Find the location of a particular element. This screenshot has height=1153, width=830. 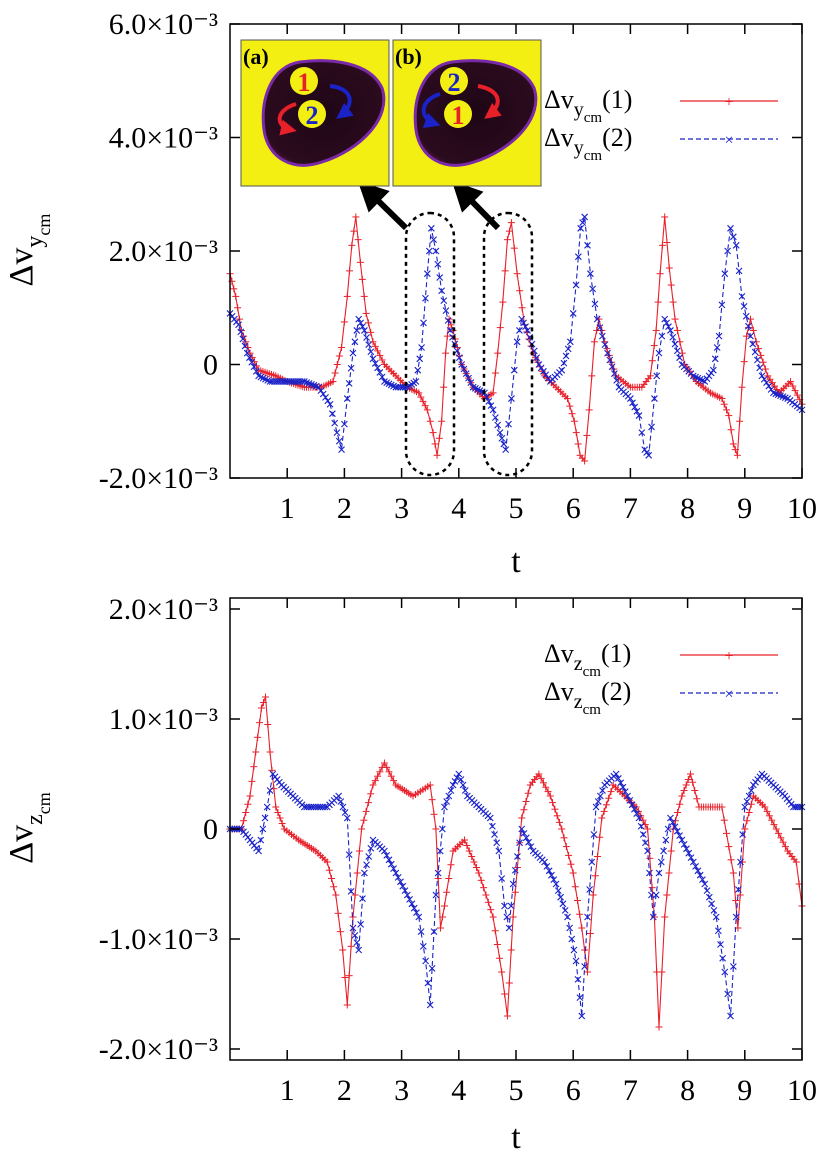

bottom-x-tick-label: 4 is located at coordinates (458, 1090).